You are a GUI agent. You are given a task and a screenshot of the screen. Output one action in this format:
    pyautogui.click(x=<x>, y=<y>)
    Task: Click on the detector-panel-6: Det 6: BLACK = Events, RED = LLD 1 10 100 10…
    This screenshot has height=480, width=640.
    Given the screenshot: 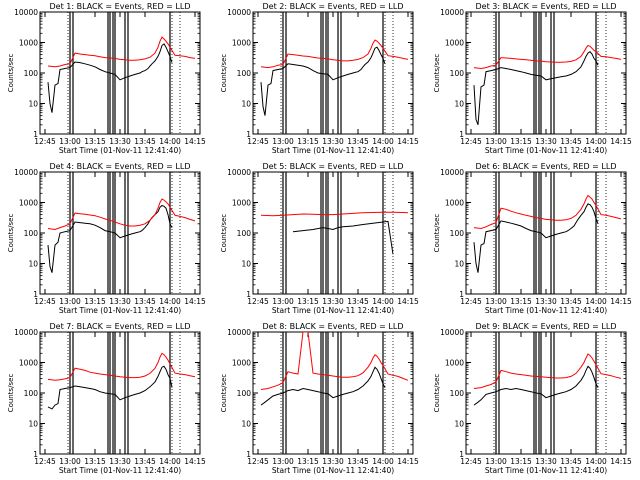 What is the action you would take?
    pyautogui.click(x=532, y=238)
    